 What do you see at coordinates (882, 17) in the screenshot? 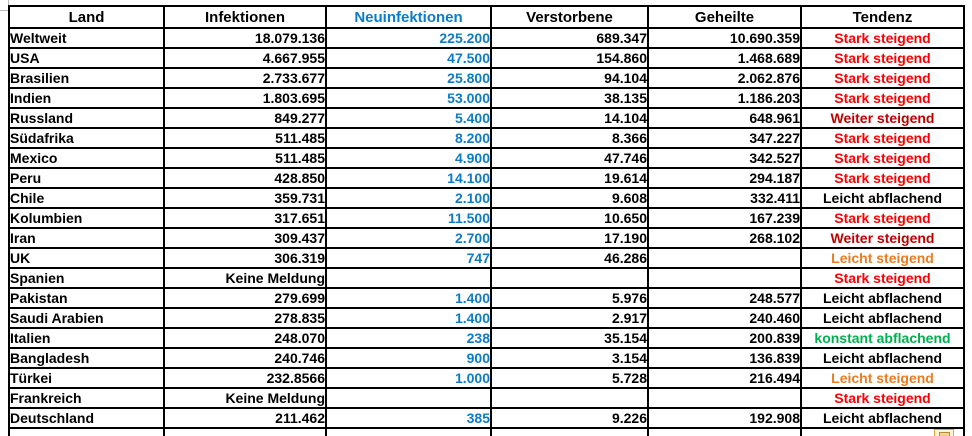
I see `header-tendenz: Tendenz` at bounding box center [882, 17].